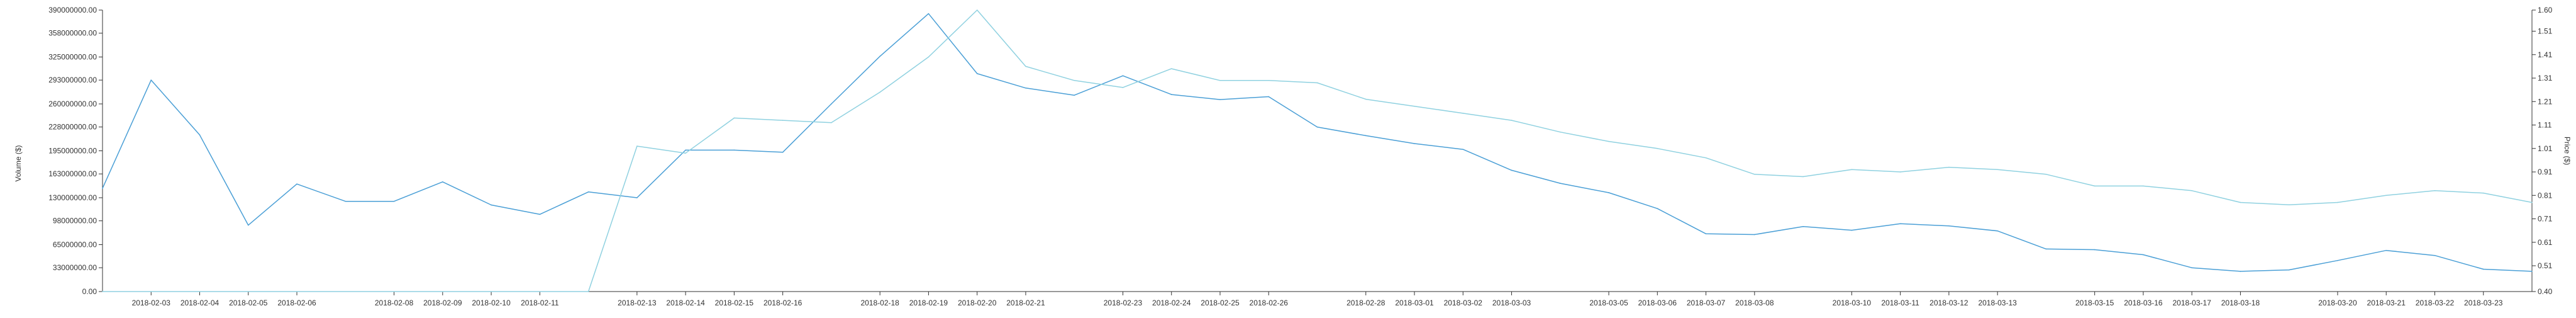 The height and width of the screenshot is (318, 2576). Describe the element at coordinates (2435, 302) in the screenshot. I see `x-axis-tick-label: 2018-03-22` at that location.